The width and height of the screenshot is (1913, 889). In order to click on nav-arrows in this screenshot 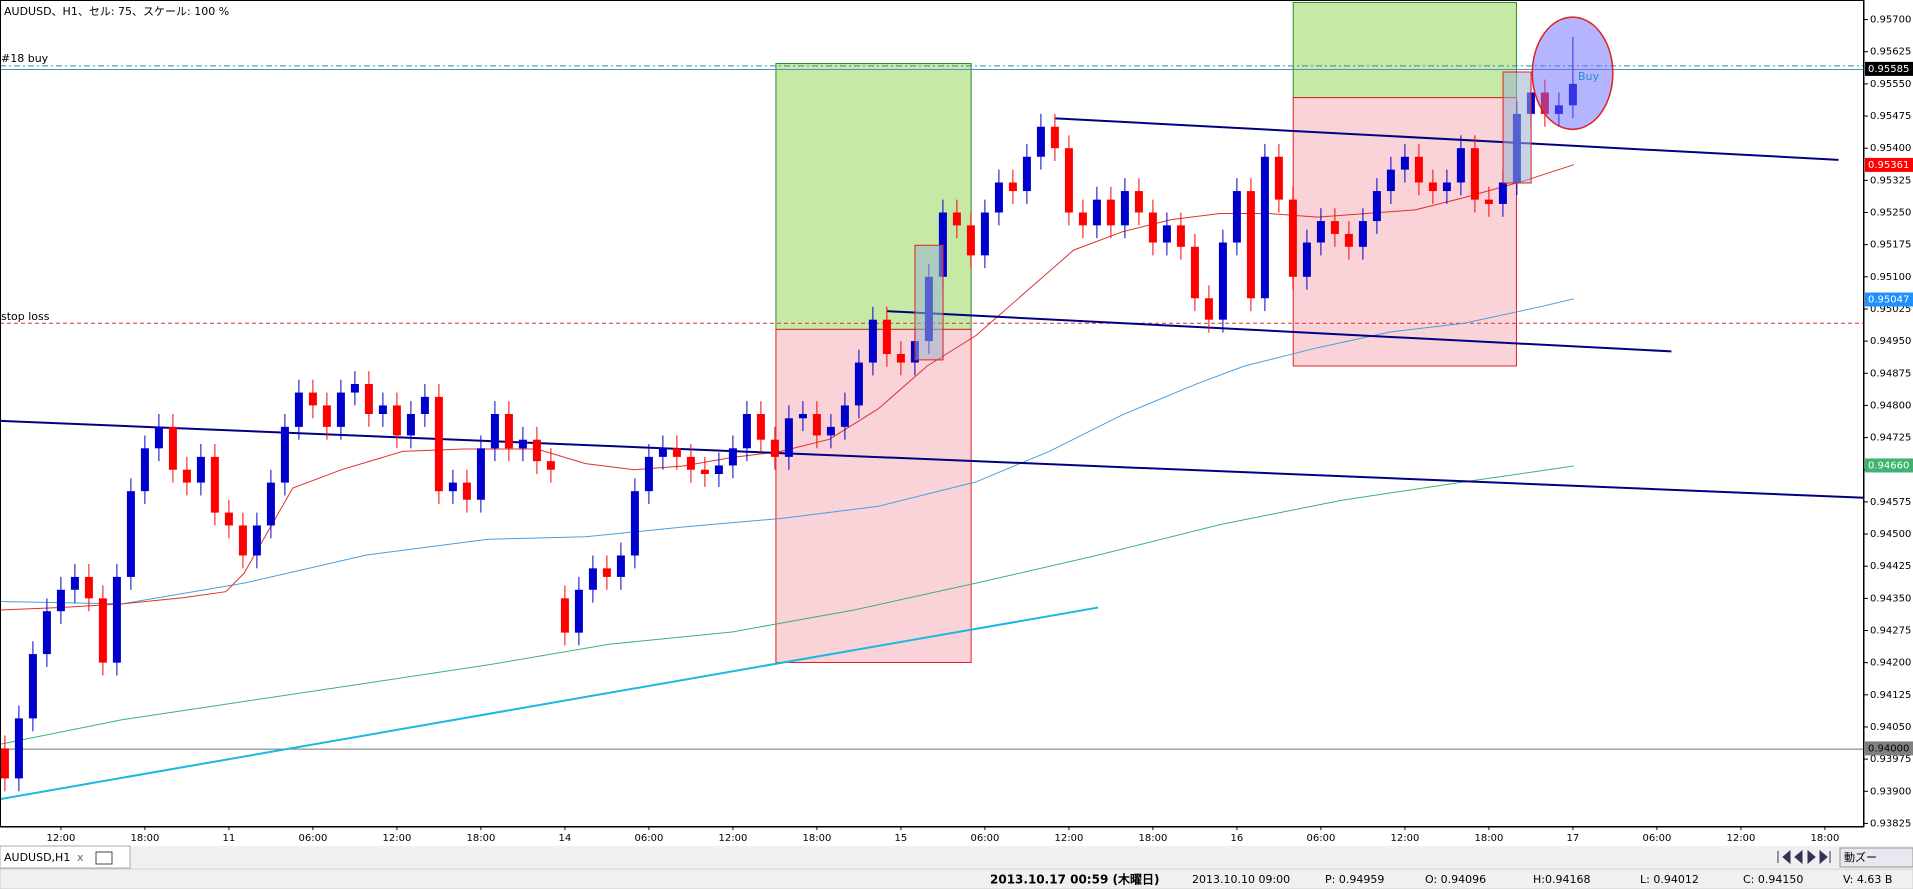, I will do `click(1804, 857)`.